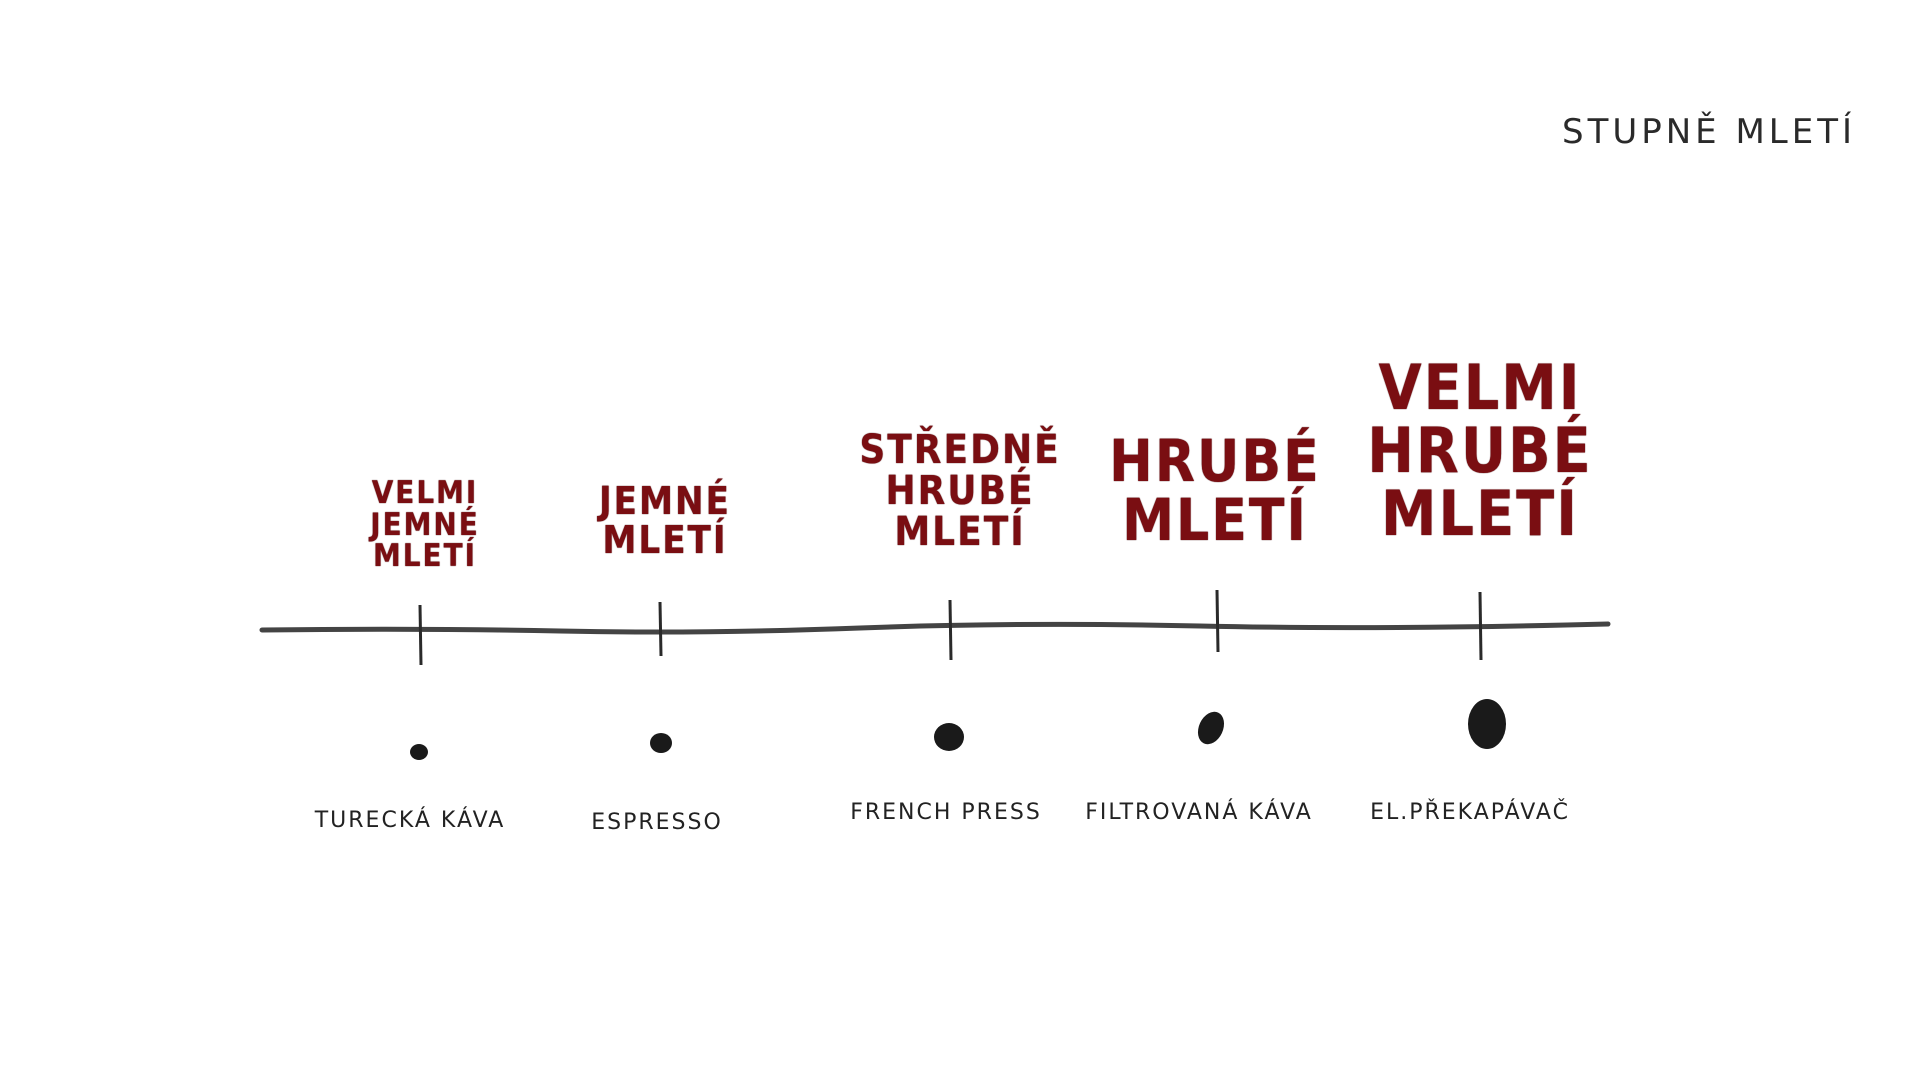  I want to click on particle-medium-coarse, so click(949, 737).